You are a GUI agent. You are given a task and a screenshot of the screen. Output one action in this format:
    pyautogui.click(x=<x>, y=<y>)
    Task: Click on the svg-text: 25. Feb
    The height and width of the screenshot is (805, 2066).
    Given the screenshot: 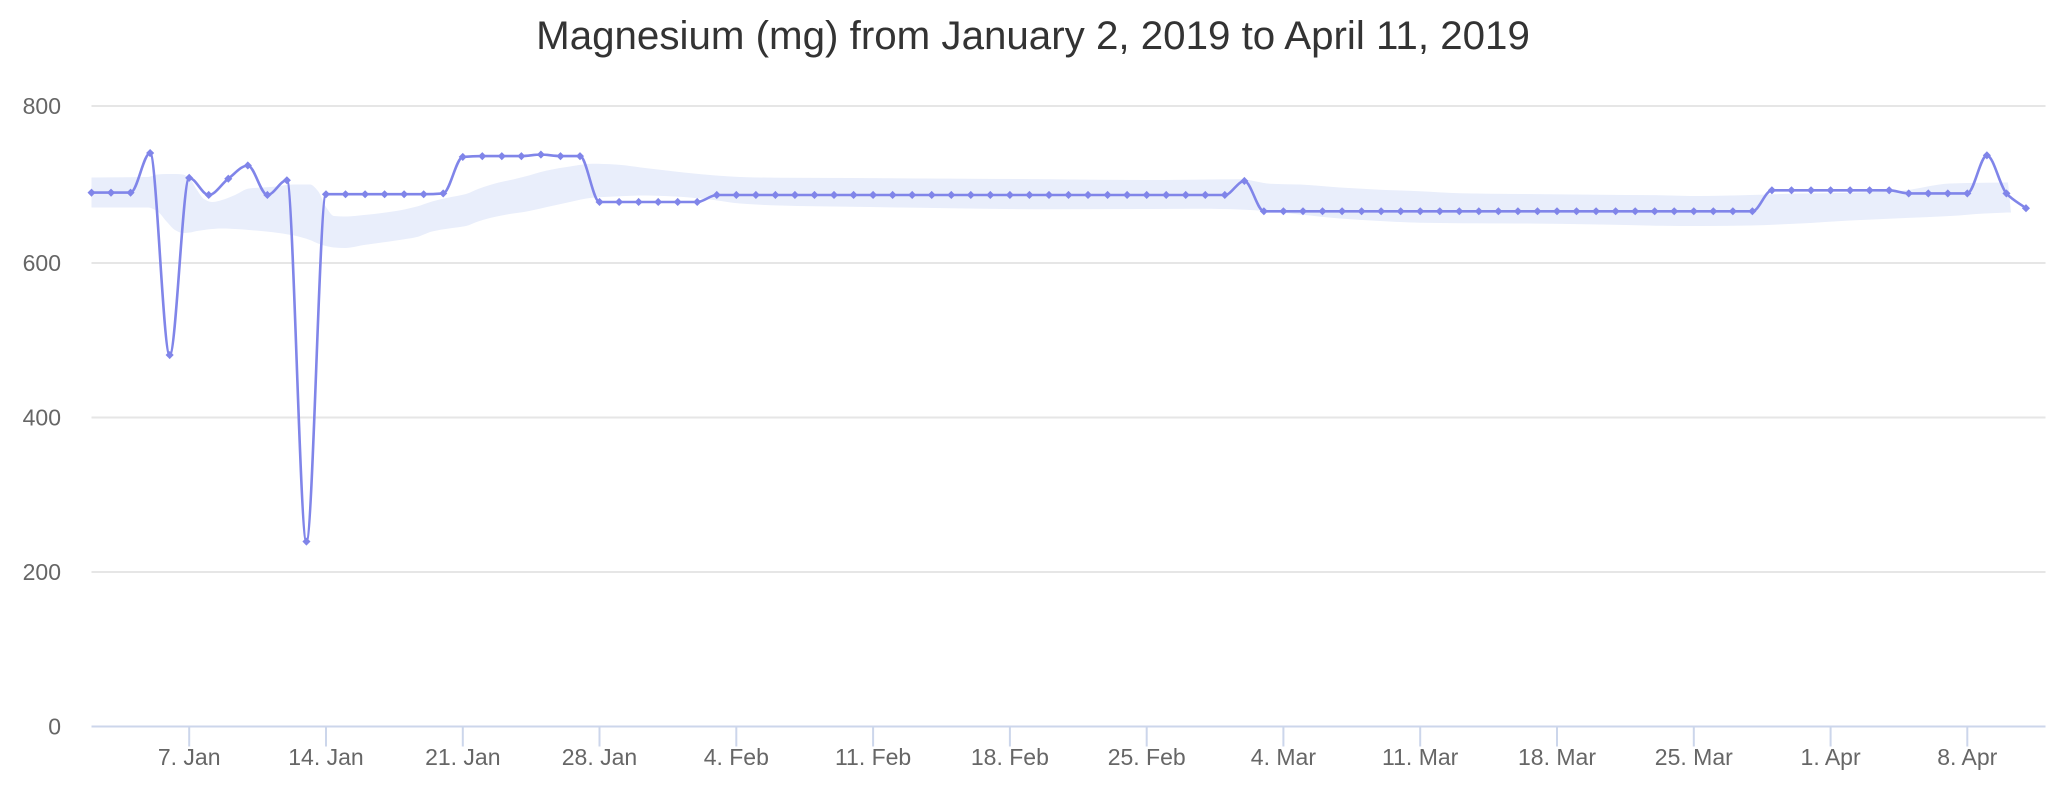 What is the action you would take?
    pyautogui.click(x=1147, y=757)
    